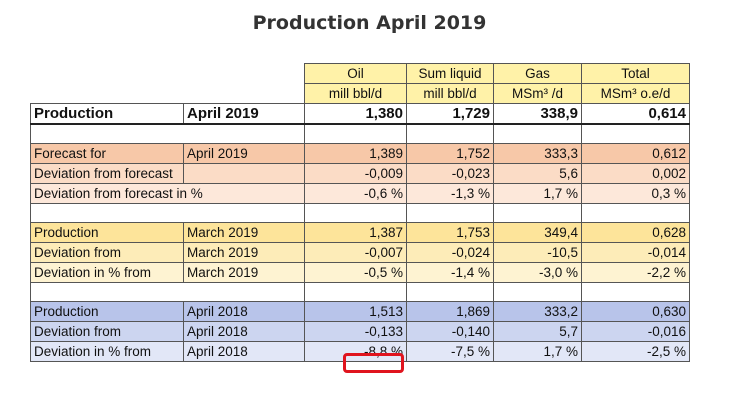  I want to click on value-gas: 5,6, so click(537, 173).